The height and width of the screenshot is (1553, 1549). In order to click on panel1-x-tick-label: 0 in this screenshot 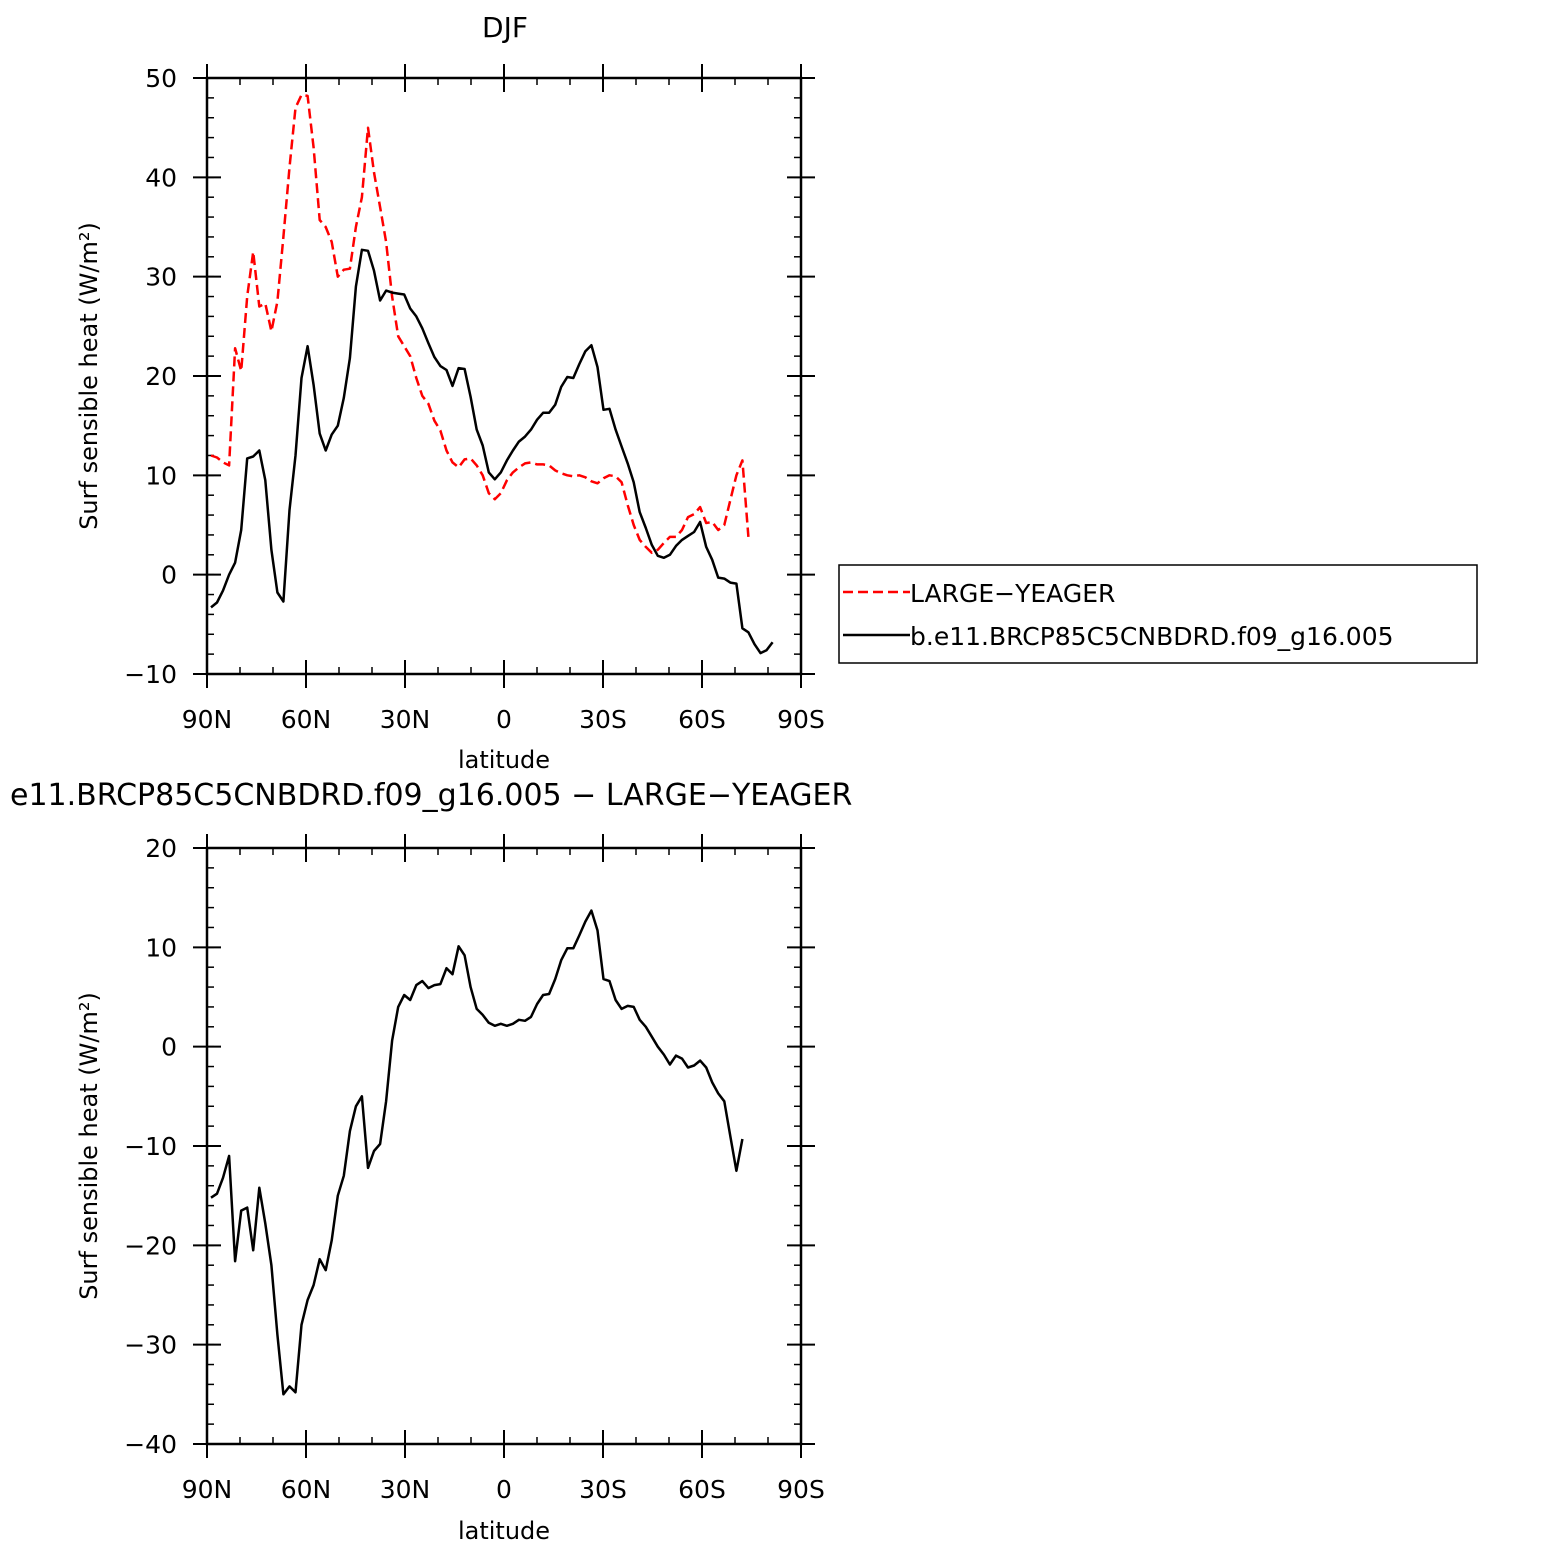, I will do `click(504, 719)`.